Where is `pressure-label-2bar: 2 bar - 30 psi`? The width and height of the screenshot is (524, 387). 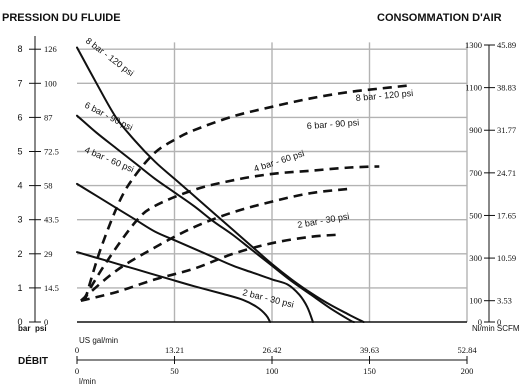
pressure-label-2bar: 2 bar - 30 psi is located at coordinates (268, 298).